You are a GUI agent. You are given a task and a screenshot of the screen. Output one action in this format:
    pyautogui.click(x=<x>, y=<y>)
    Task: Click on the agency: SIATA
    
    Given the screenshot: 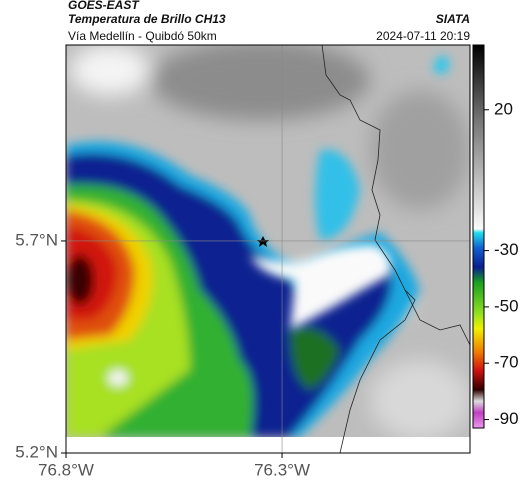 What is the action you would take?
    pyautogui.click(x=453, y=19)
    